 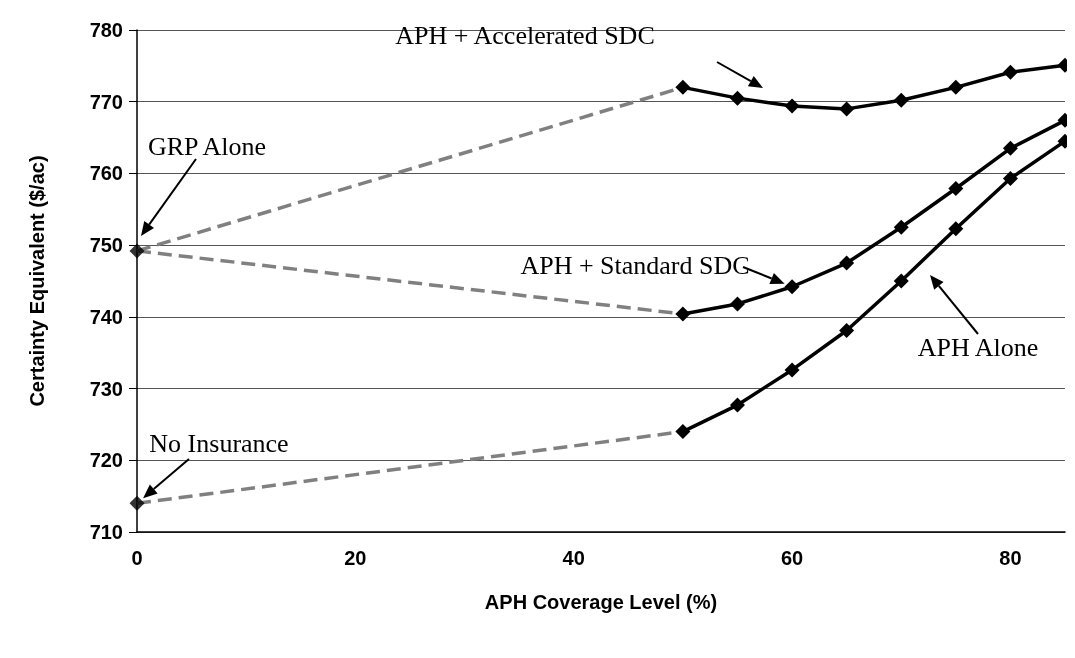 I want to click on annotation: GRP Alone, so click(x=207, y=146).